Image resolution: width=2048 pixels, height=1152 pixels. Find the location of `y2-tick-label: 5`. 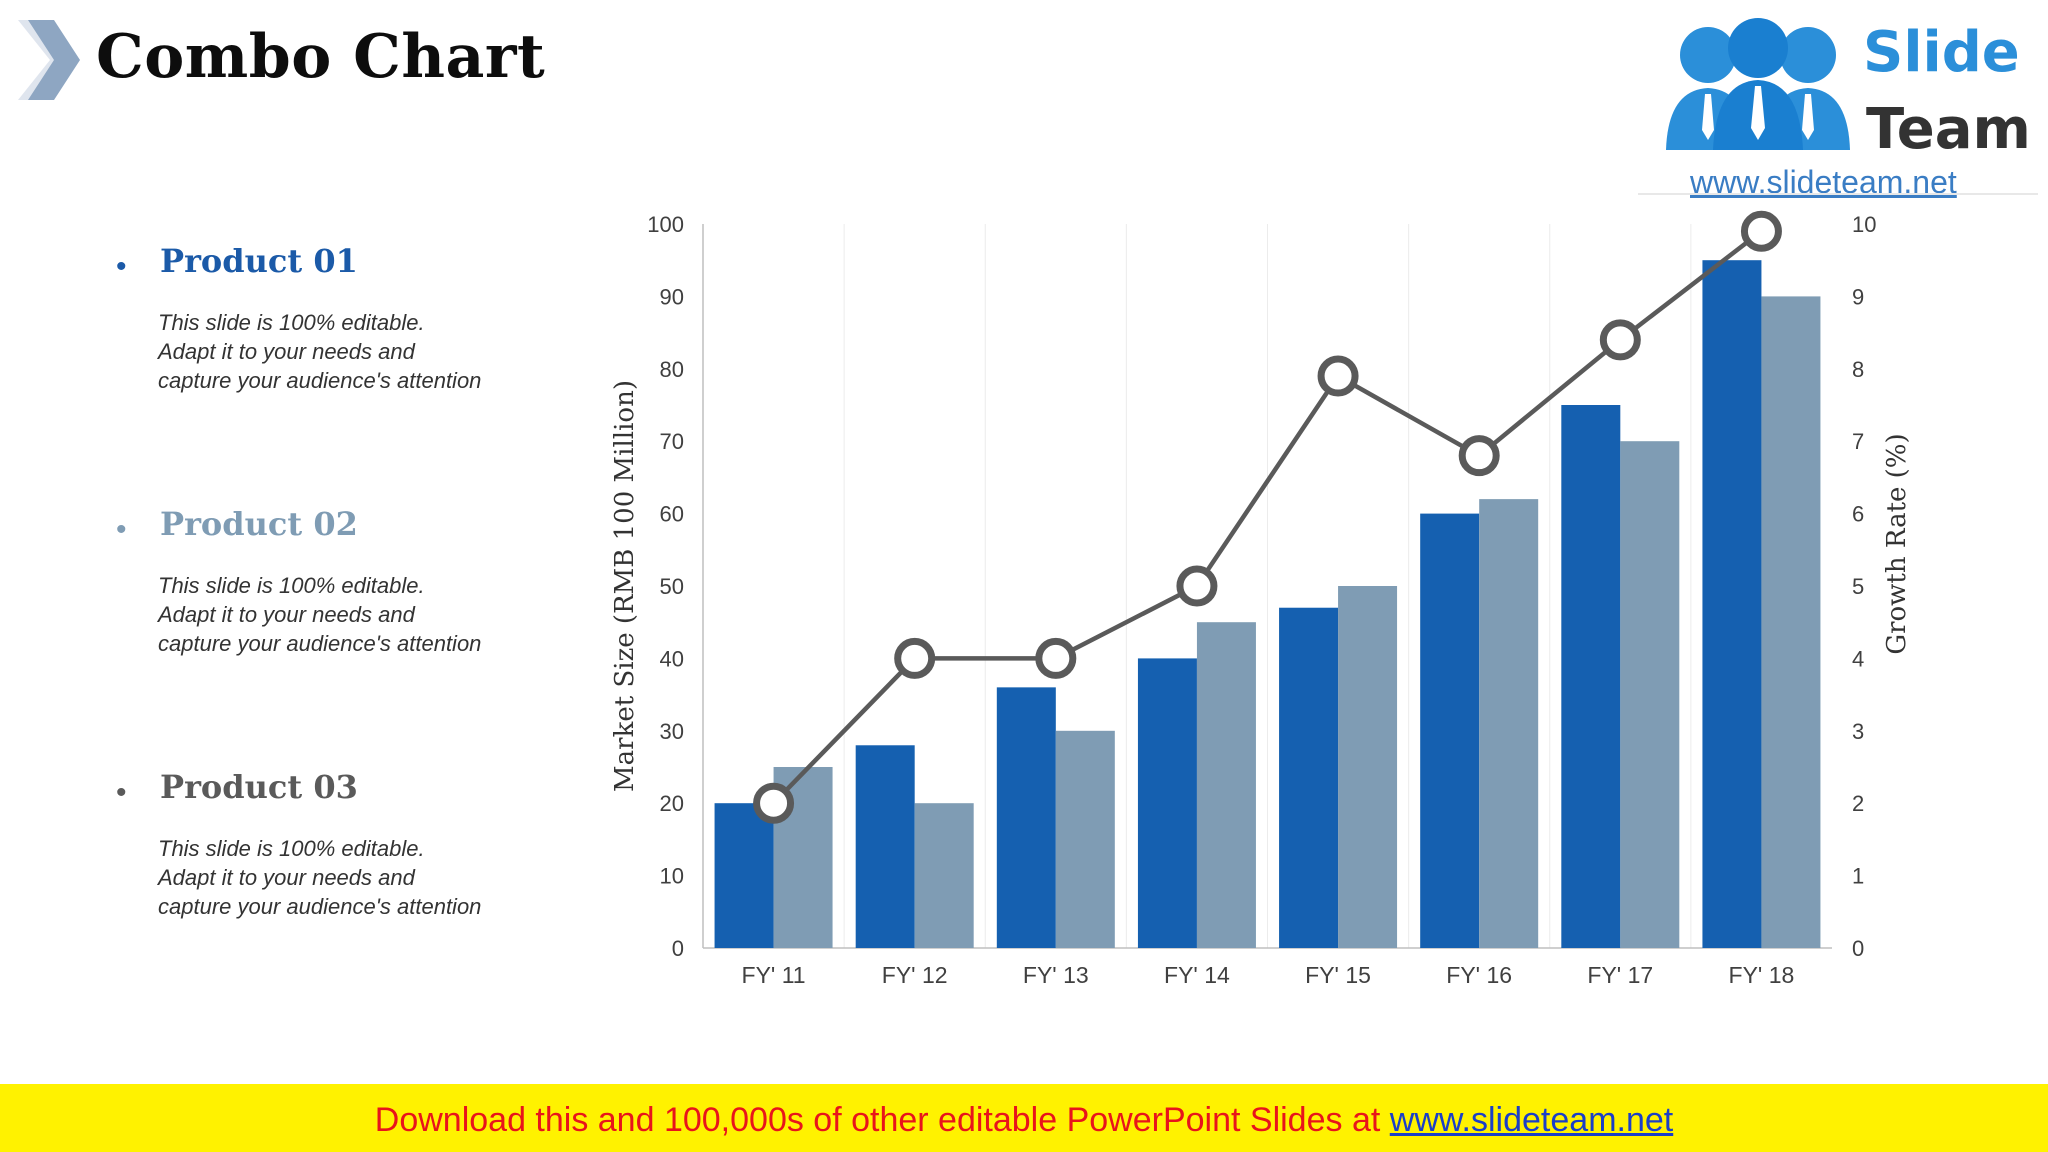

y2-tick-label: 5 is located at coordinates (1858, 586).